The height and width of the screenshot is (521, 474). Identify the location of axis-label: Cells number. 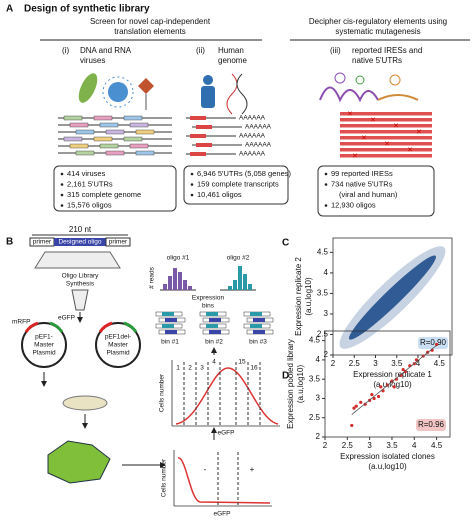
(162, 392).